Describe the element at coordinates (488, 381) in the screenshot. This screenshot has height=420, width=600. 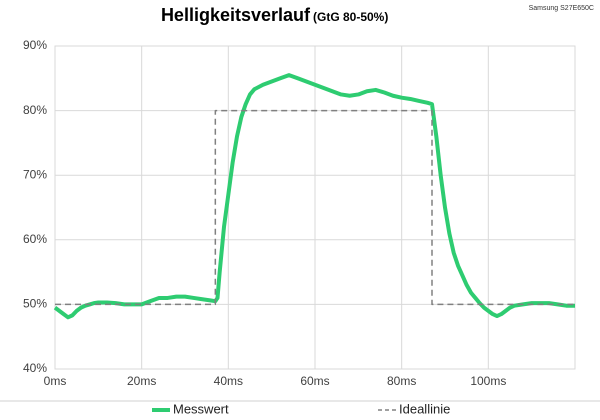
I see `x-tick-label: 100ms` at that location.